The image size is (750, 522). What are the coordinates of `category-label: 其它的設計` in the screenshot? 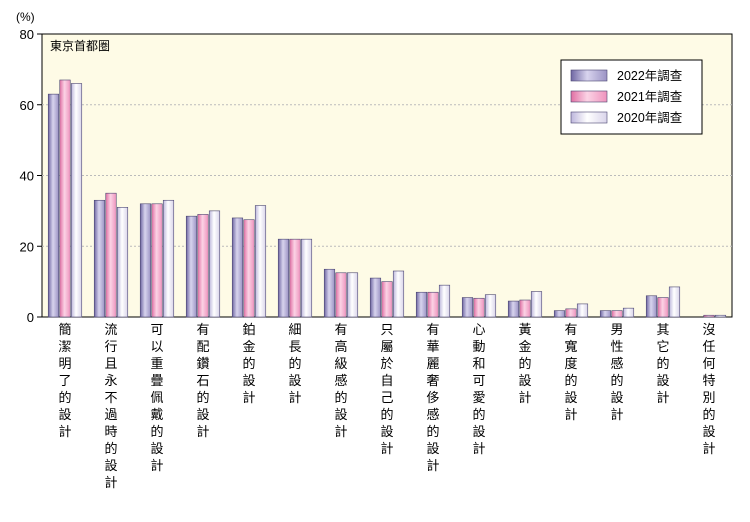 It's located at (662, 364).